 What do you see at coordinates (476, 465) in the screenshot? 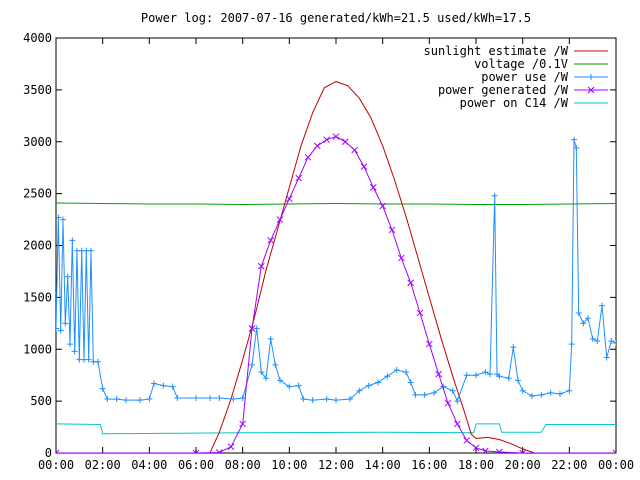
I see `x-tick-label: 18:00` at bounding box center [476, 465].